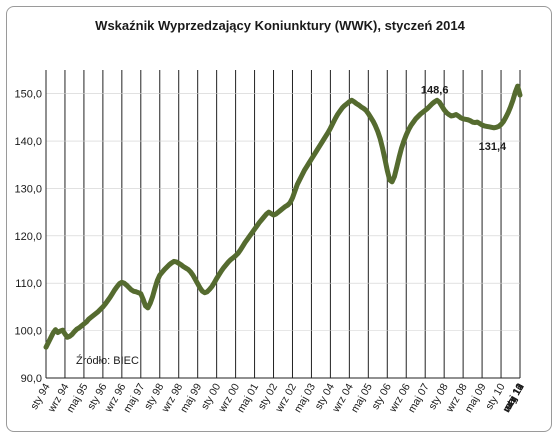 The width and height of the screenshot is (560, 440). Describe the element at coordinates (514, 396) in the screenshot. I see `x-tick-label: sty 14` at that location.